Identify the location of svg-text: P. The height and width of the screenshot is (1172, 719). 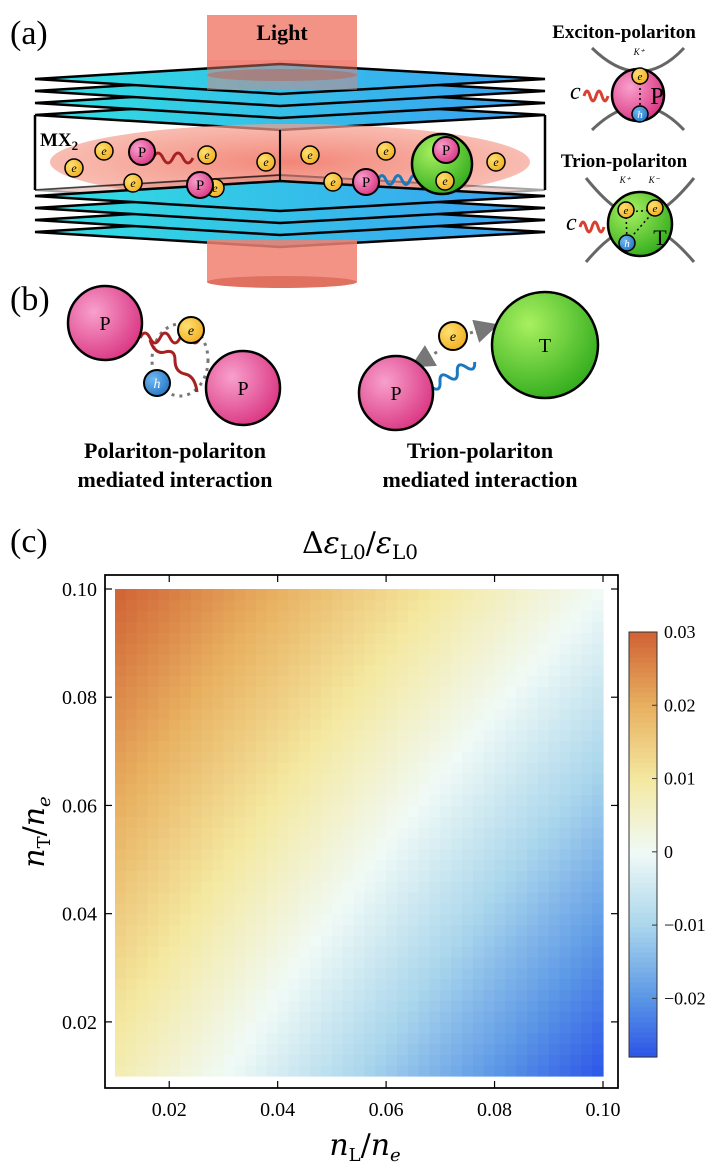
(104, 324).